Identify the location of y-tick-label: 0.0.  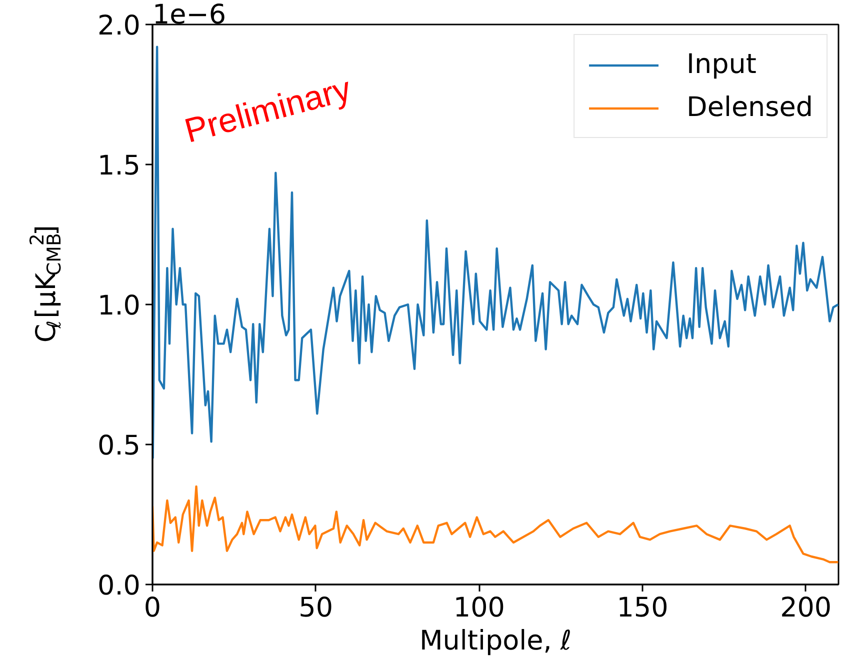
(119, 586).